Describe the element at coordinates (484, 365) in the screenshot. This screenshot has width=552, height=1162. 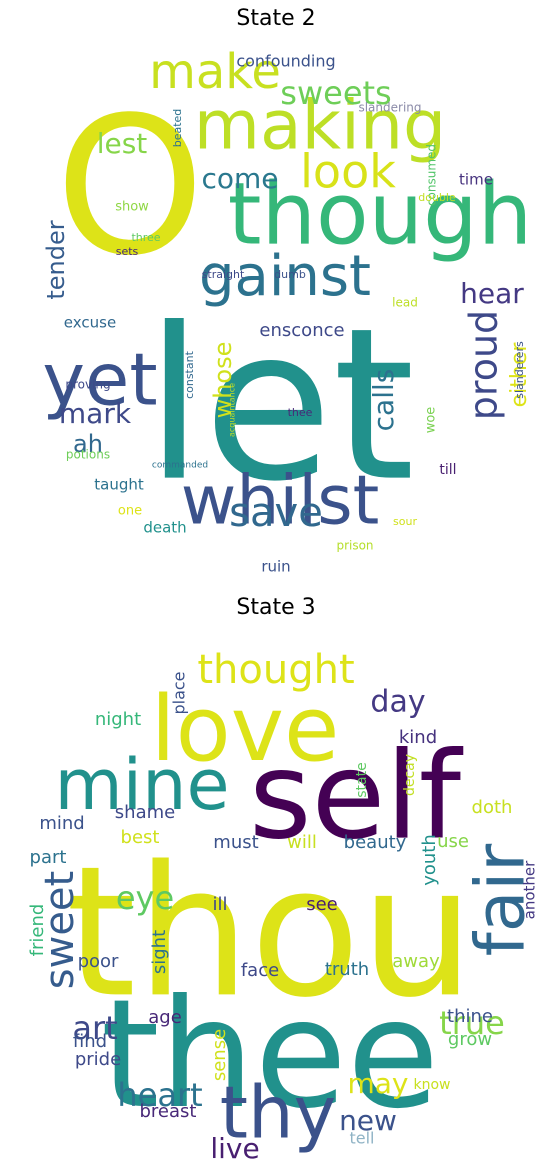
I see `word-proud: proud` at that location.